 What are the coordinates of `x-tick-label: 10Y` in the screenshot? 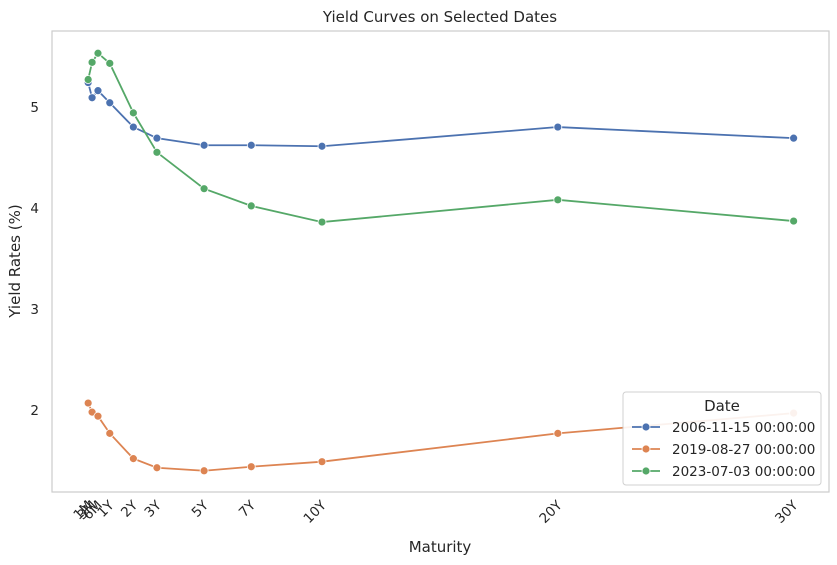 It's located at (316, 512).